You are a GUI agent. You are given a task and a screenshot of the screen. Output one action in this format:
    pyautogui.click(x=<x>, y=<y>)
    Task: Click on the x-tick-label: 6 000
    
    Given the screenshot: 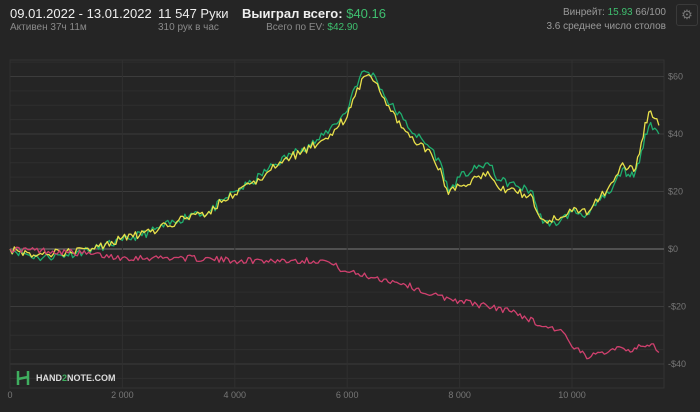 What is the action you would take?
    pyautogui.click(x=347, y=395)
    